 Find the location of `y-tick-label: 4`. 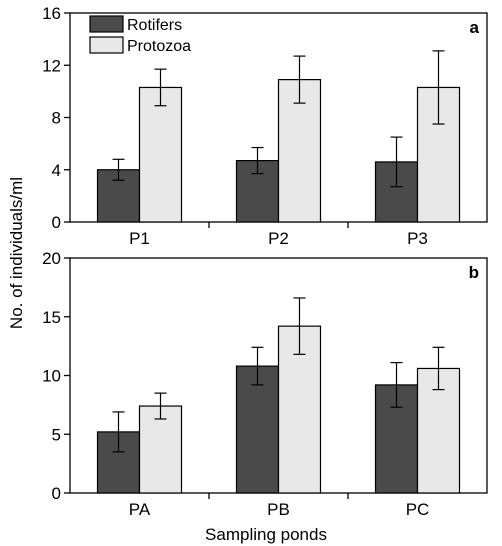

y-tick-label: 4 is located at coordinates (56, 170).